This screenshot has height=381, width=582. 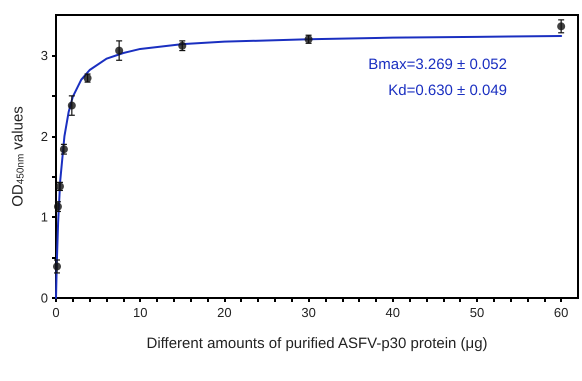 I want to click on x-tick-label: 60, so click(x=561, y=312).